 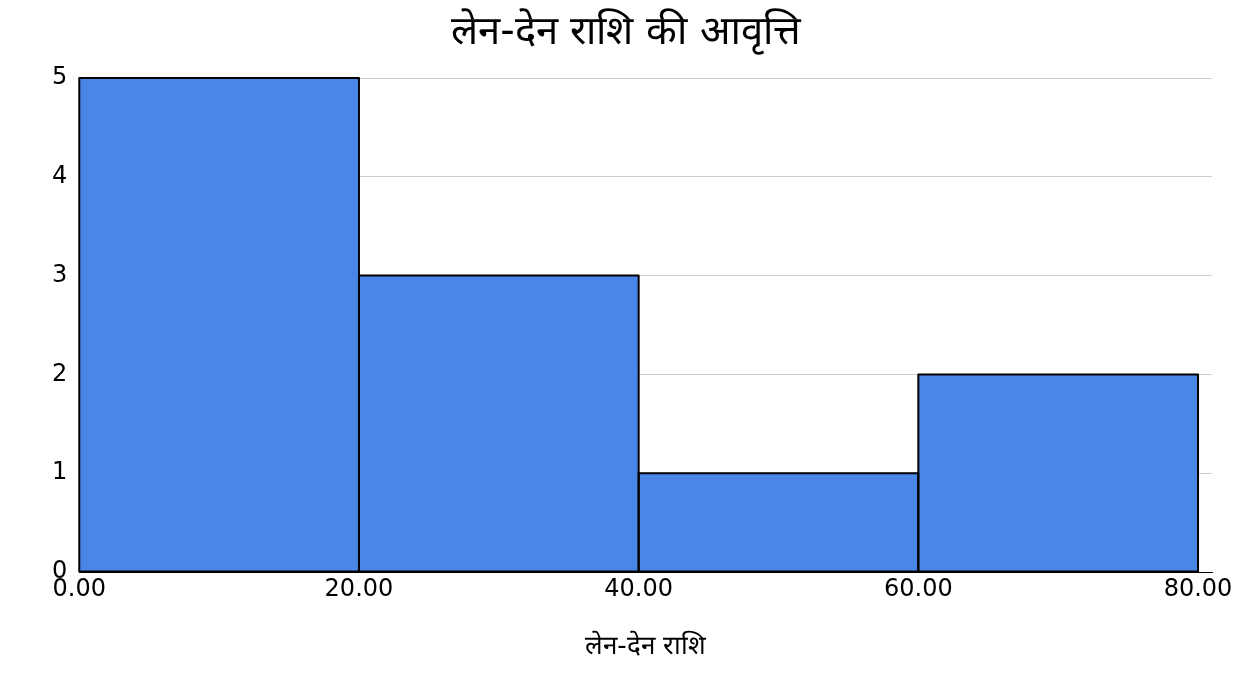 What do you see at coordinates (59, 175) in the screenshot?
I see `y-tick-label: 4` at bounding box center [59, 175].